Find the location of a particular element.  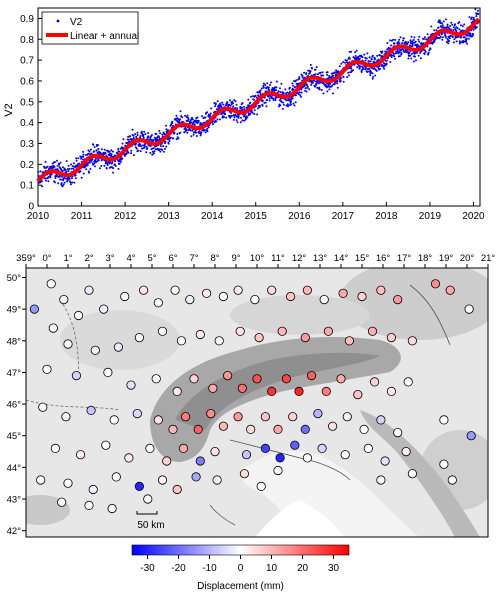

lon-tick-label: 21° is located at coordinates (488, 258).